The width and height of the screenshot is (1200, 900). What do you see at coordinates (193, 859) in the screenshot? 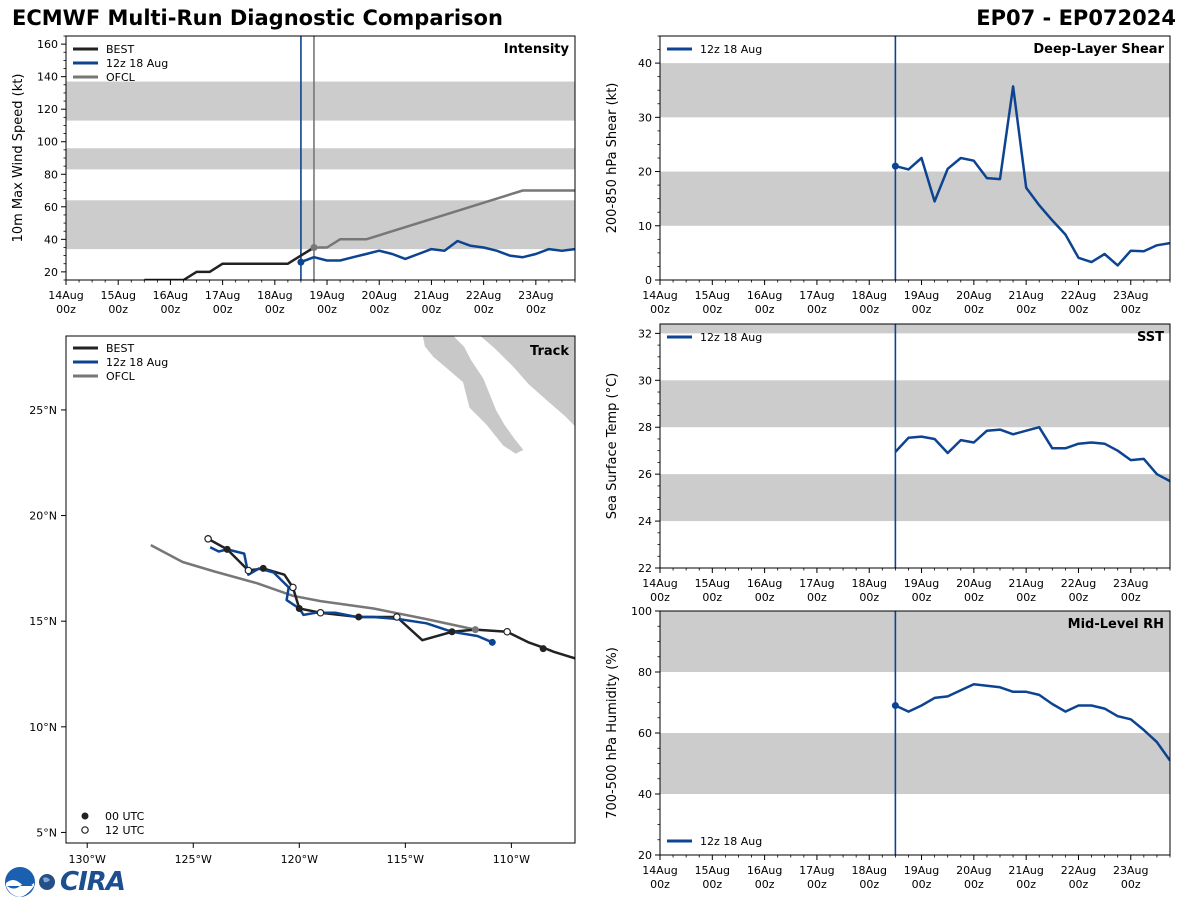
I see `track-xtick-label: 125°W` at bounding box center [193, 859].